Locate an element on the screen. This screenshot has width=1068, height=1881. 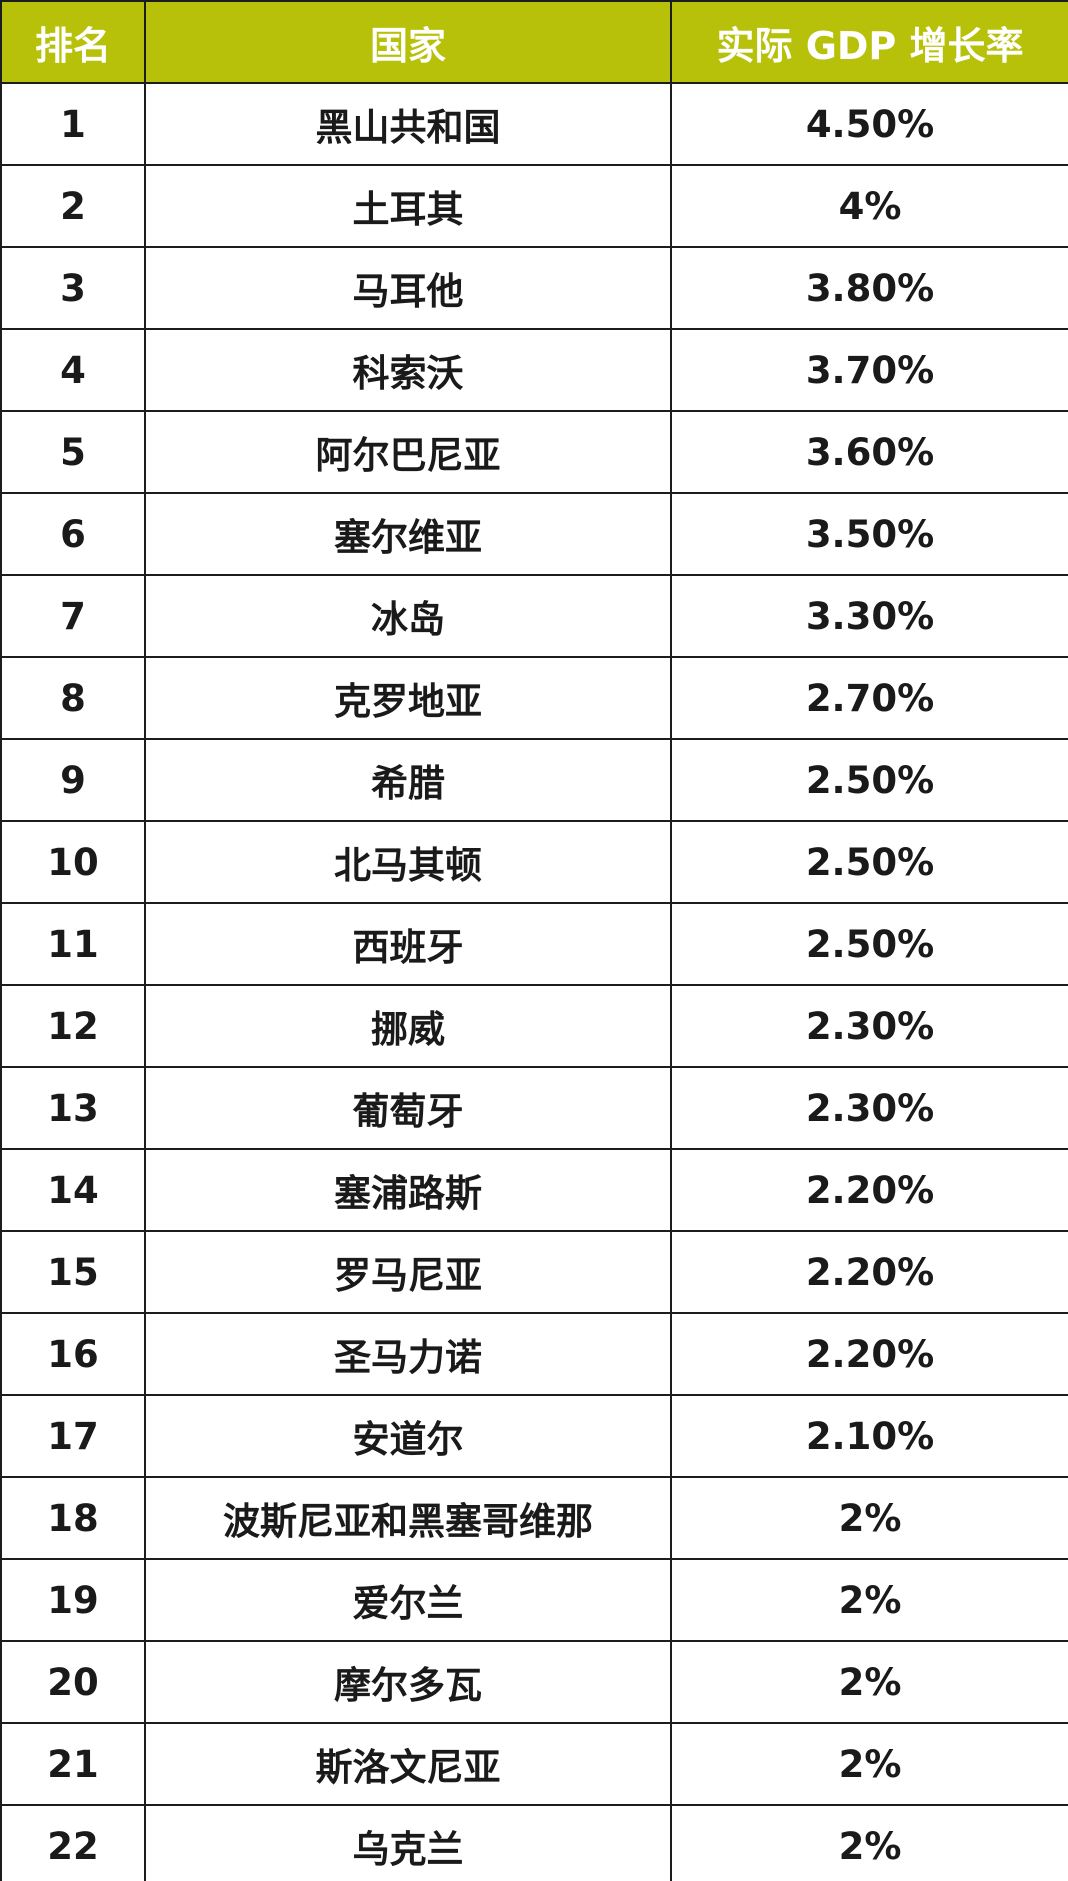
rank-cell: 15 is located at coordinates (73, 1272).